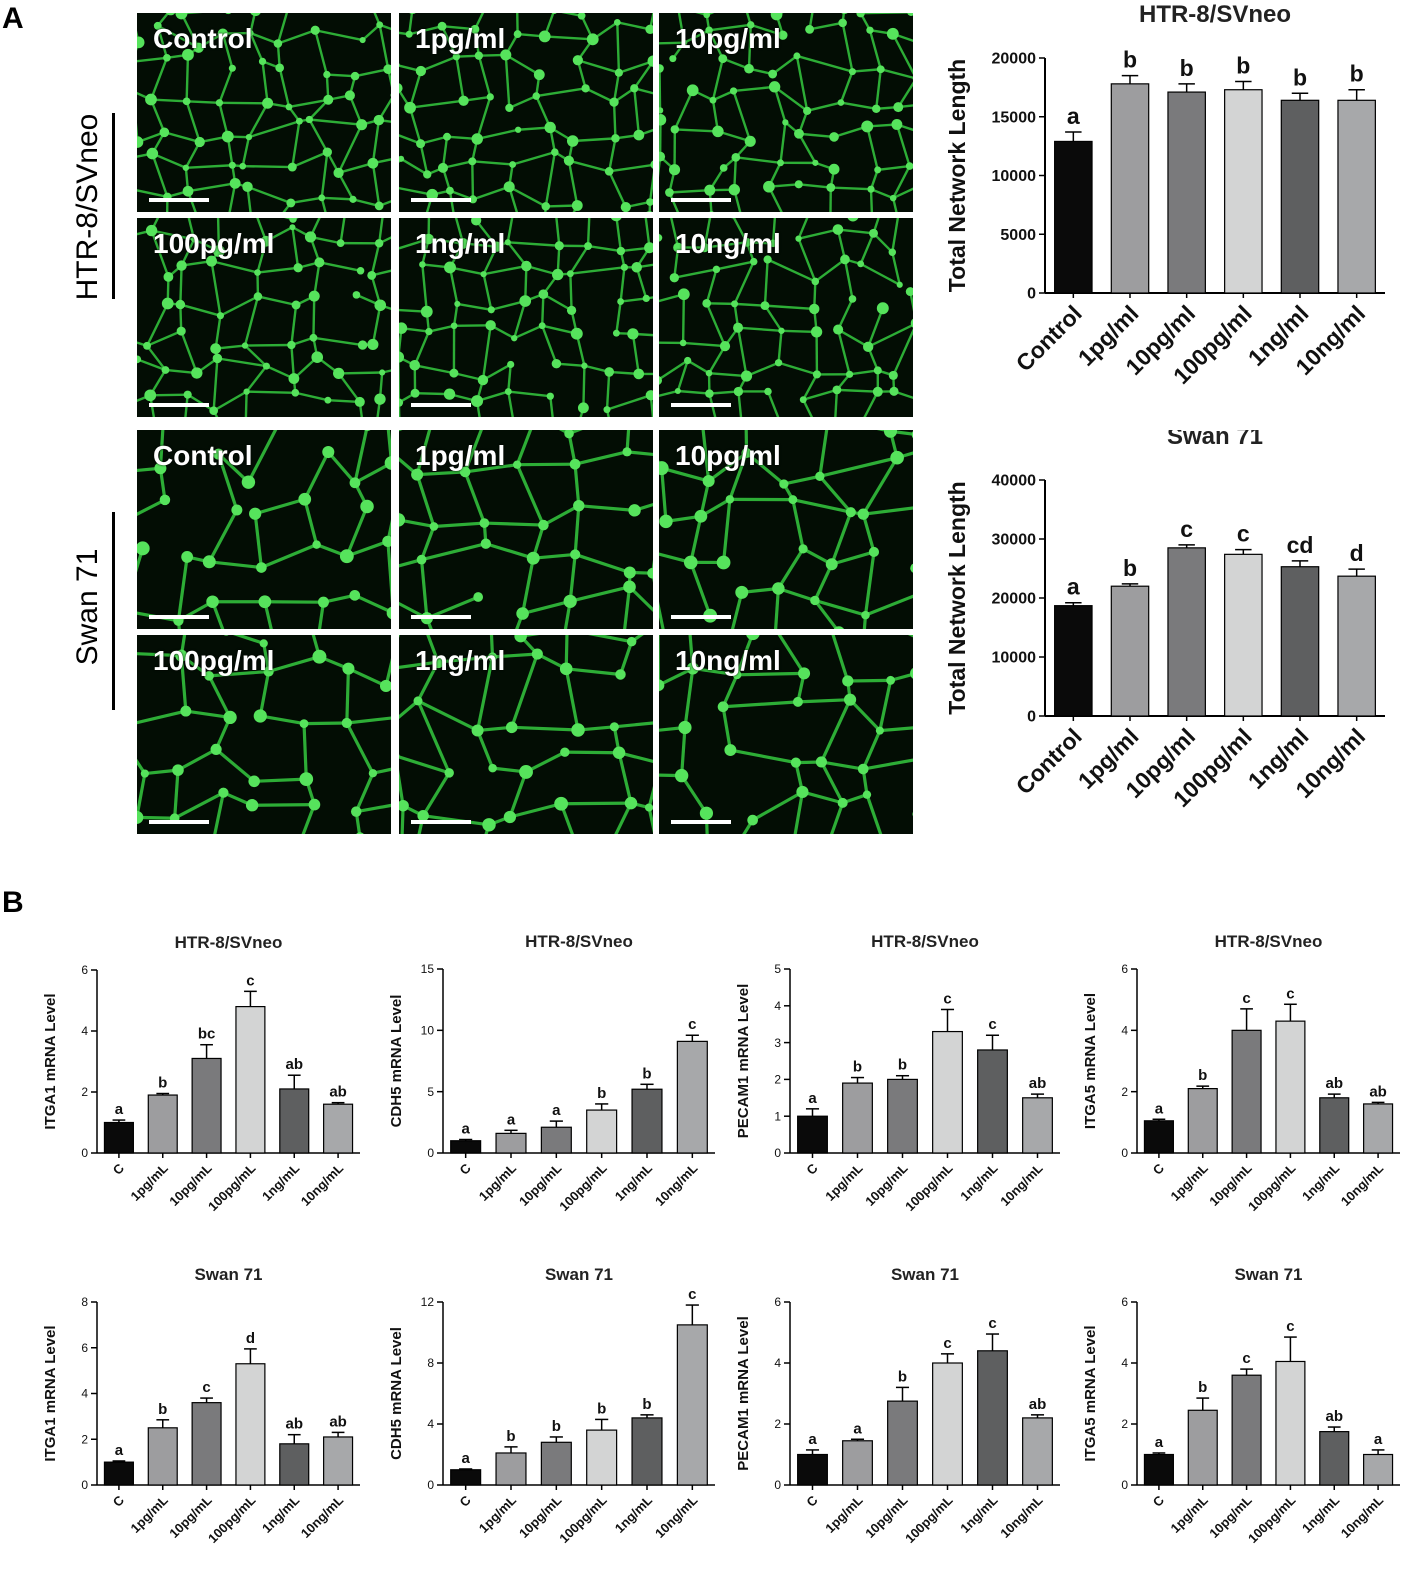 The width and height of the screenshot is (1418, 1580). I want to click on y-tick-label: 5000, so click(1018, 235).